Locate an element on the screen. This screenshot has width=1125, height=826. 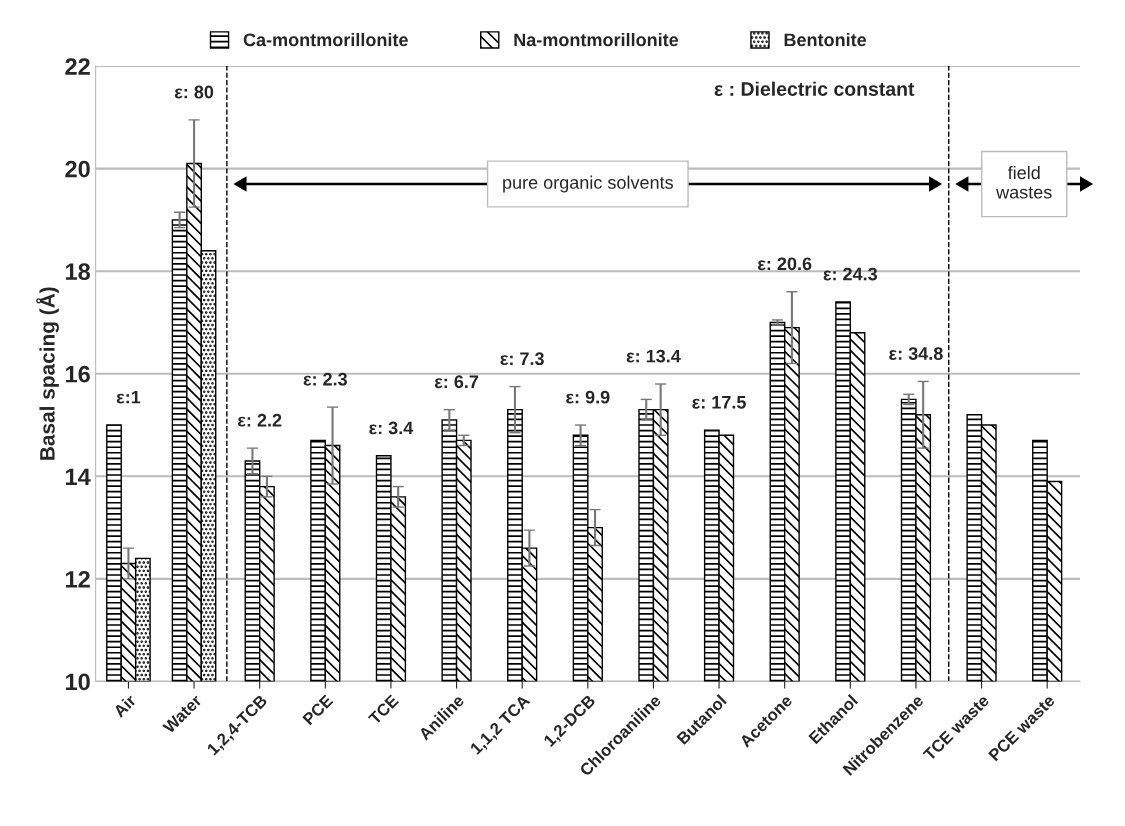
annotation: ε: 34.8 is located at coordinates (916, 353).